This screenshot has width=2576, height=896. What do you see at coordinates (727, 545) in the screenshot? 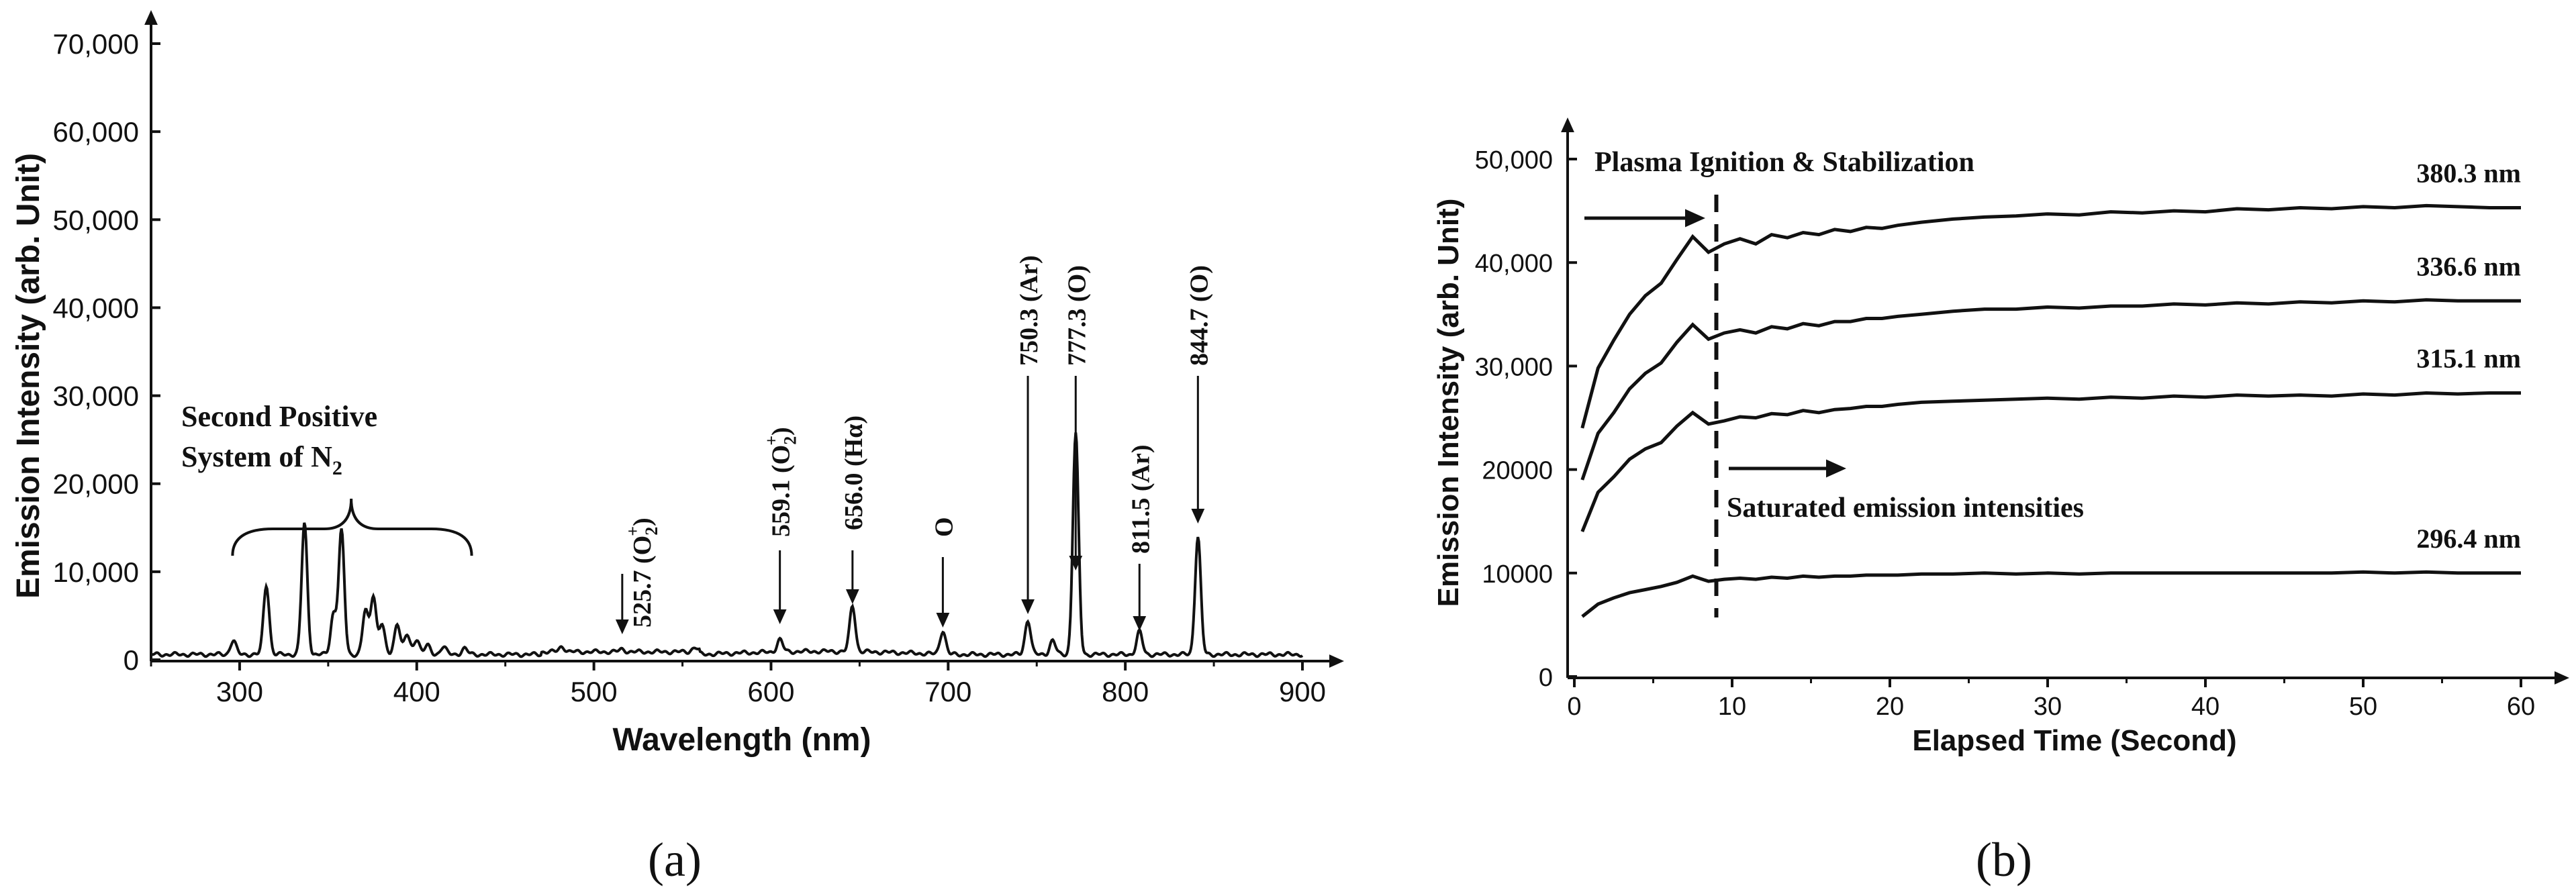
I see `spectrum-line` at bounding box center [727, 545].